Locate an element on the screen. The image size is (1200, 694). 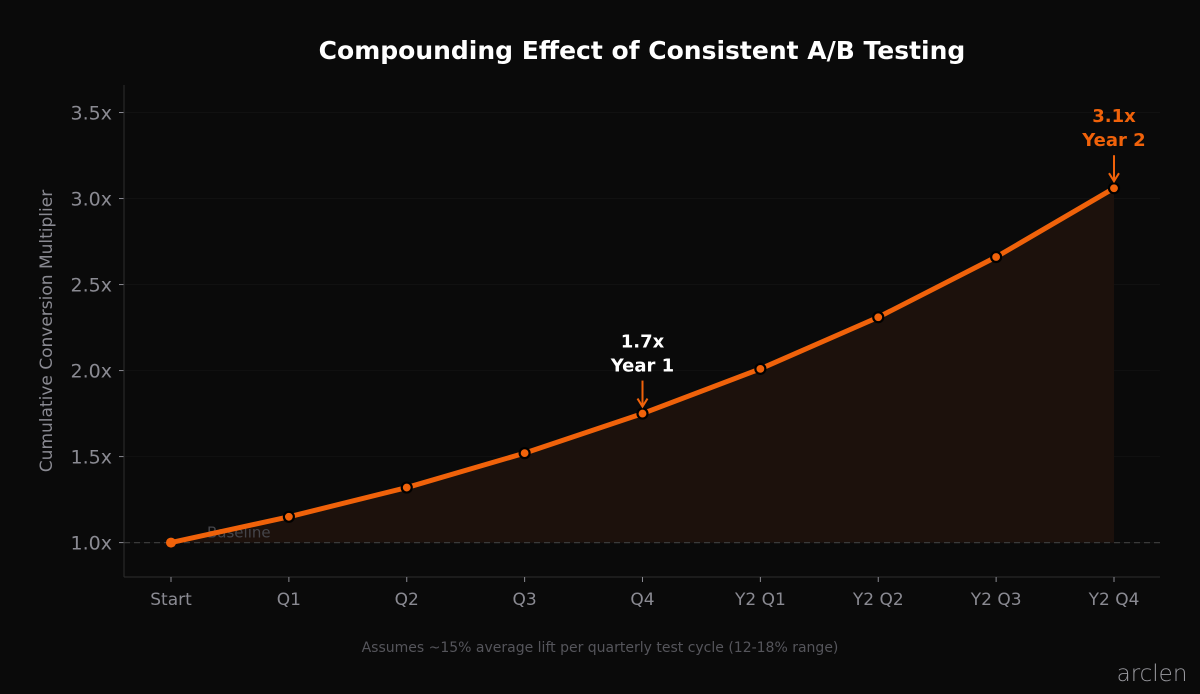
annotation-label: Year 2 is located at coordinates (1113, 140).